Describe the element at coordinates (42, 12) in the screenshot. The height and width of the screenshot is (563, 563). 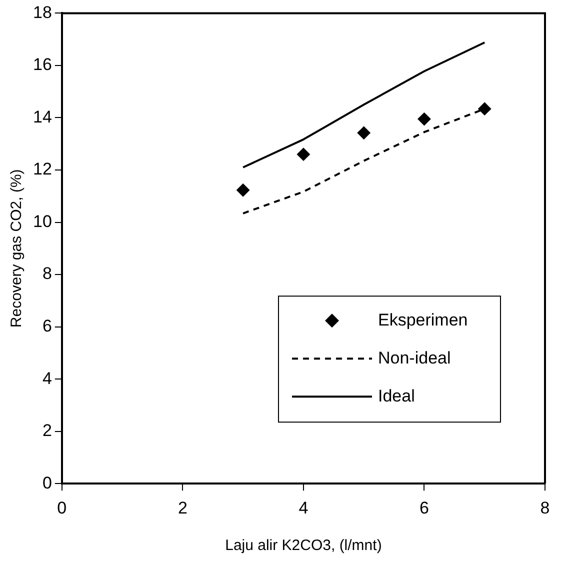
I see `y-tick-label: 18` at that location.